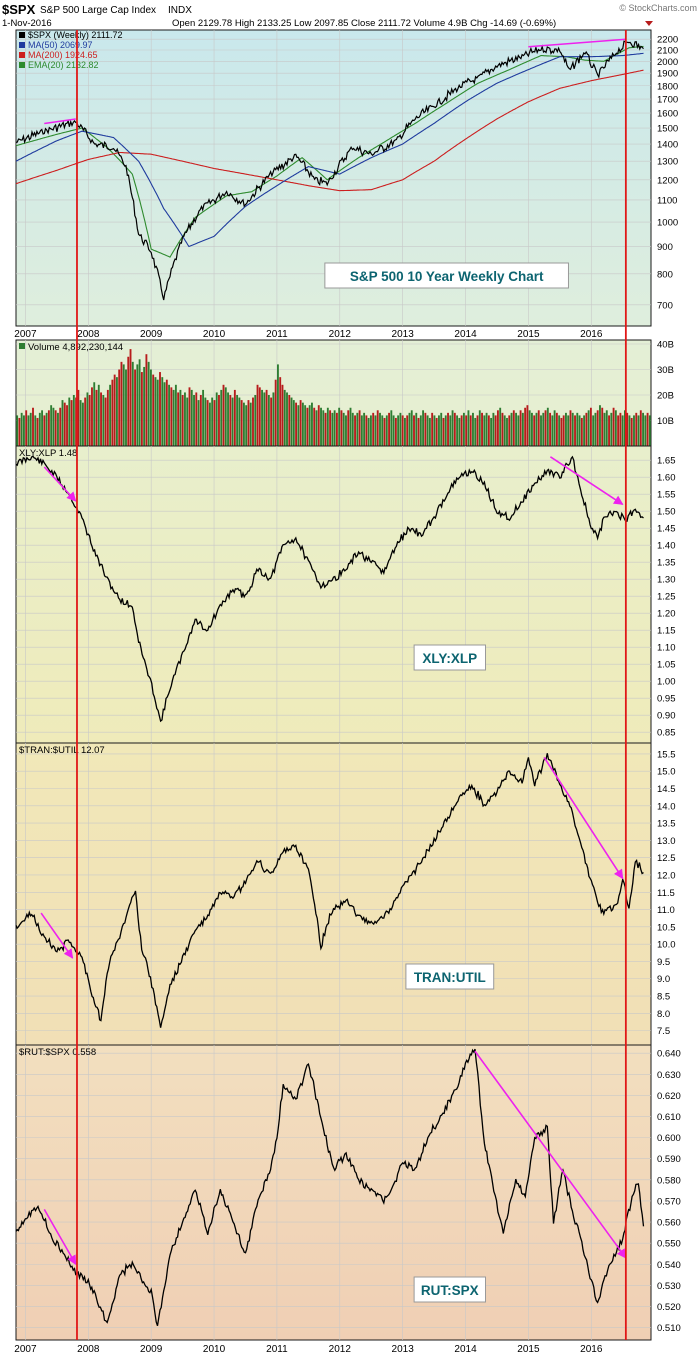 This screenshot has width=700, height=1357. I want to click on legend-entry: $SPX (Weekly) 2111.72, so click(75, 35).